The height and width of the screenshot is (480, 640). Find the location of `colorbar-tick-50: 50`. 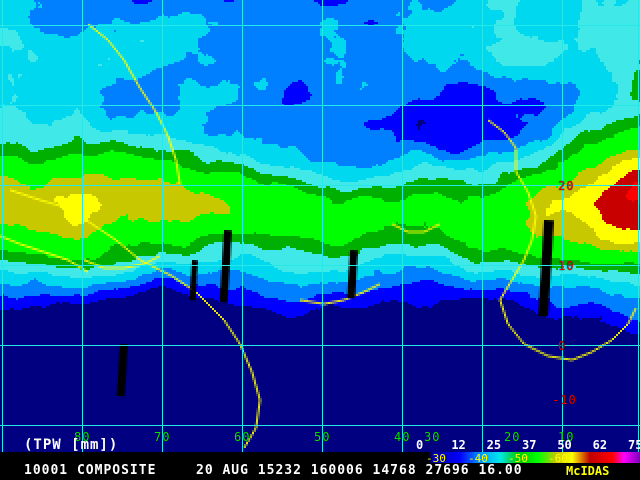

colorbar-tick-50: 50 is located at coordinates (564, 445).